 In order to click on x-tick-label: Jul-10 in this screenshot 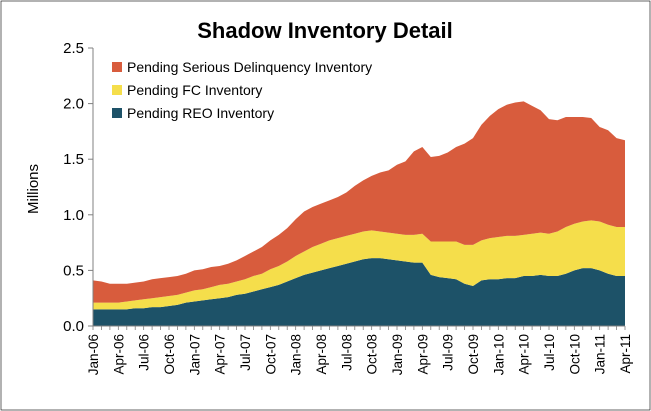, I will do `click(549, 352)`.